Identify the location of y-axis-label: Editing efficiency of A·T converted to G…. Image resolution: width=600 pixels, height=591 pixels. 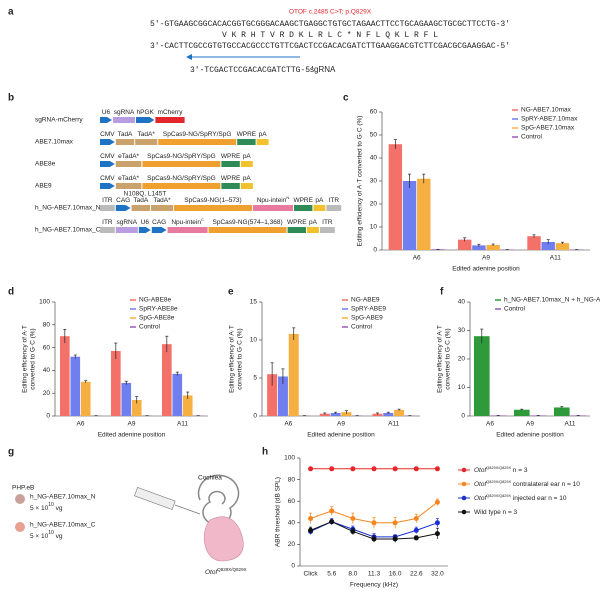
(360, 181).